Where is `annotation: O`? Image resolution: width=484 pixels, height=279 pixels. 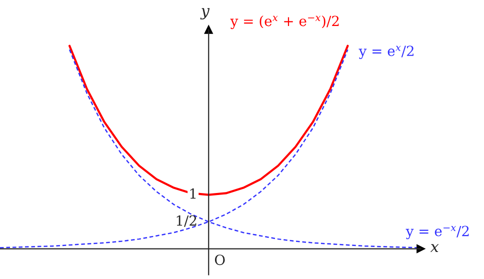 annotation: O is located at coordinates (219, 260).